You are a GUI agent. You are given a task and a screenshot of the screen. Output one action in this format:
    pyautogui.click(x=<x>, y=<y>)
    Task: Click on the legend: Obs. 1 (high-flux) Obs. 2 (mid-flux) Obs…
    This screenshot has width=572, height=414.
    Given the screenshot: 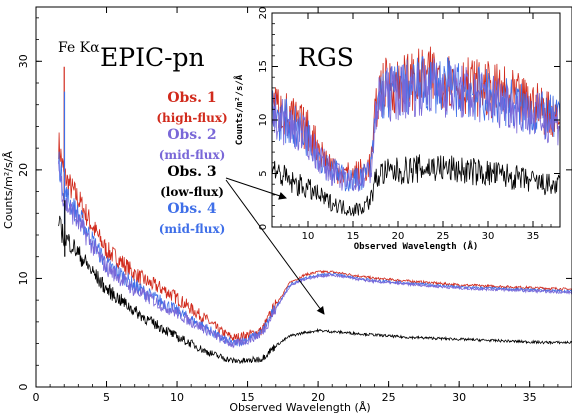 What is the action you would take?
    pyautogui.click(x=191, y=163)
    